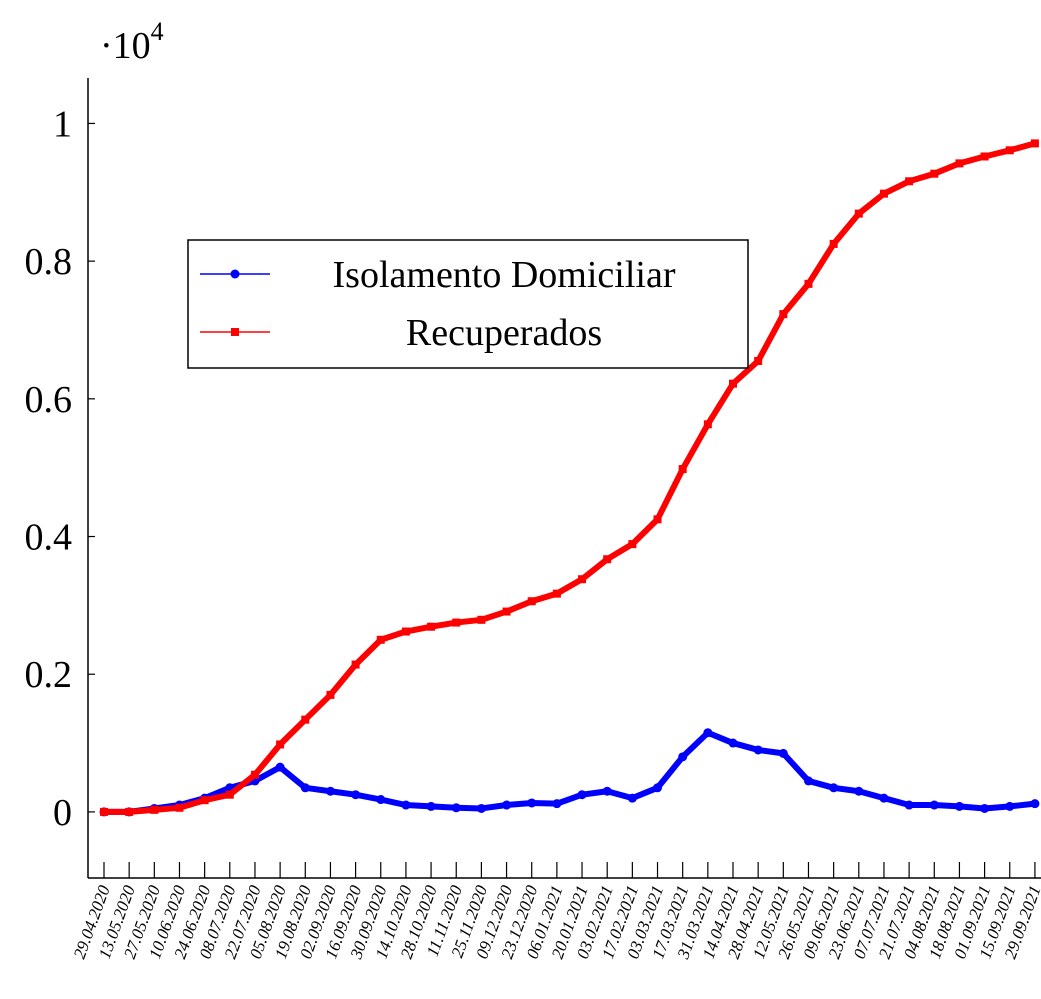 The height and width of the screenshot is (999, 1041). I want to click on y-tick-label: 1, so click(62, 124).